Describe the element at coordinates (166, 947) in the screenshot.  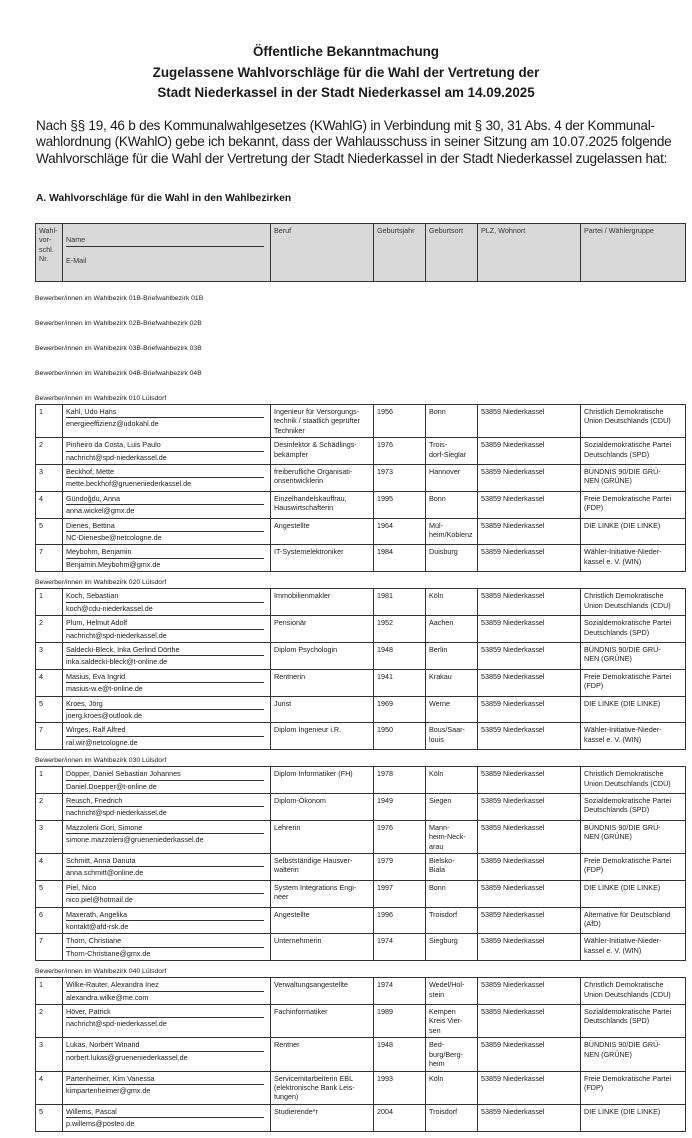
I see `name-email-cell: Thorn, Christiane Thorn-Christiane@gmx.de` at that location.